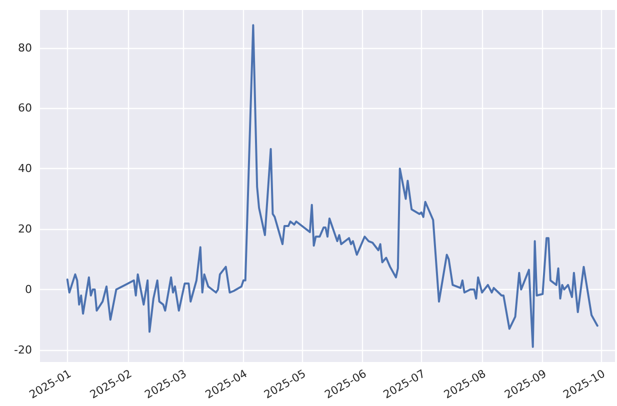  I want to click on y-tick-label: 40, so click(25, 169).